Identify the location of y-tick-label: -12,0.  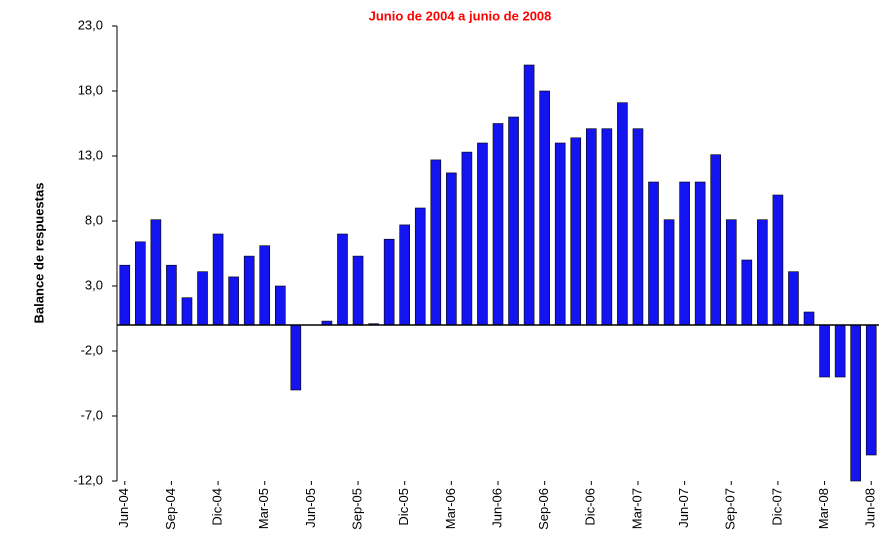
(88, 479).